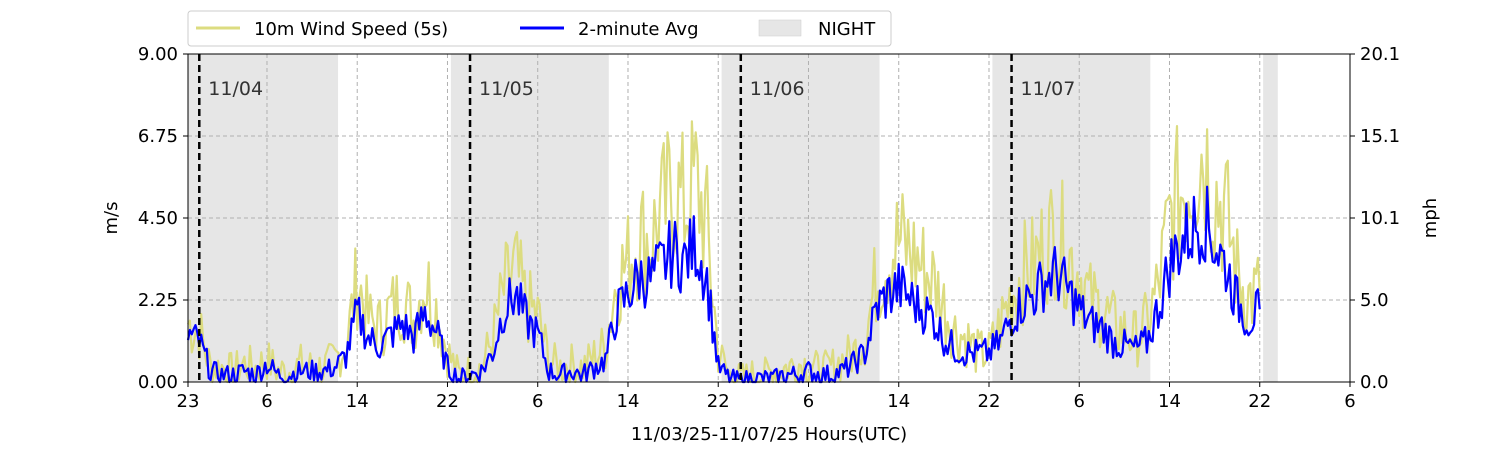 This screenshot has height=450, width=1500. Describe the element at coordinates (1374, 382) in the screenshot. I see `y-right-tick-label: 0.0` at that location.